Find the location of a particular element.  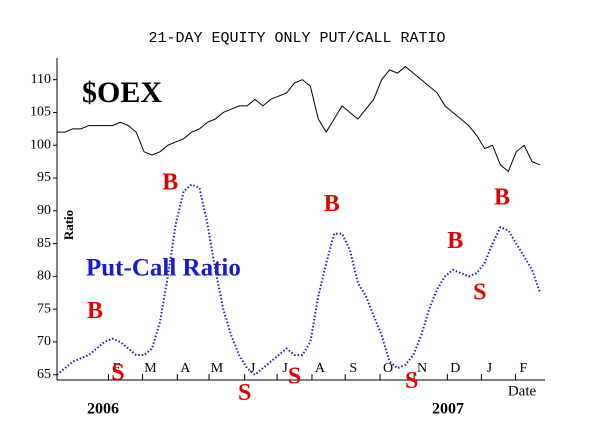

y-axis-label: Ratio is located at coordinates (68, 225).